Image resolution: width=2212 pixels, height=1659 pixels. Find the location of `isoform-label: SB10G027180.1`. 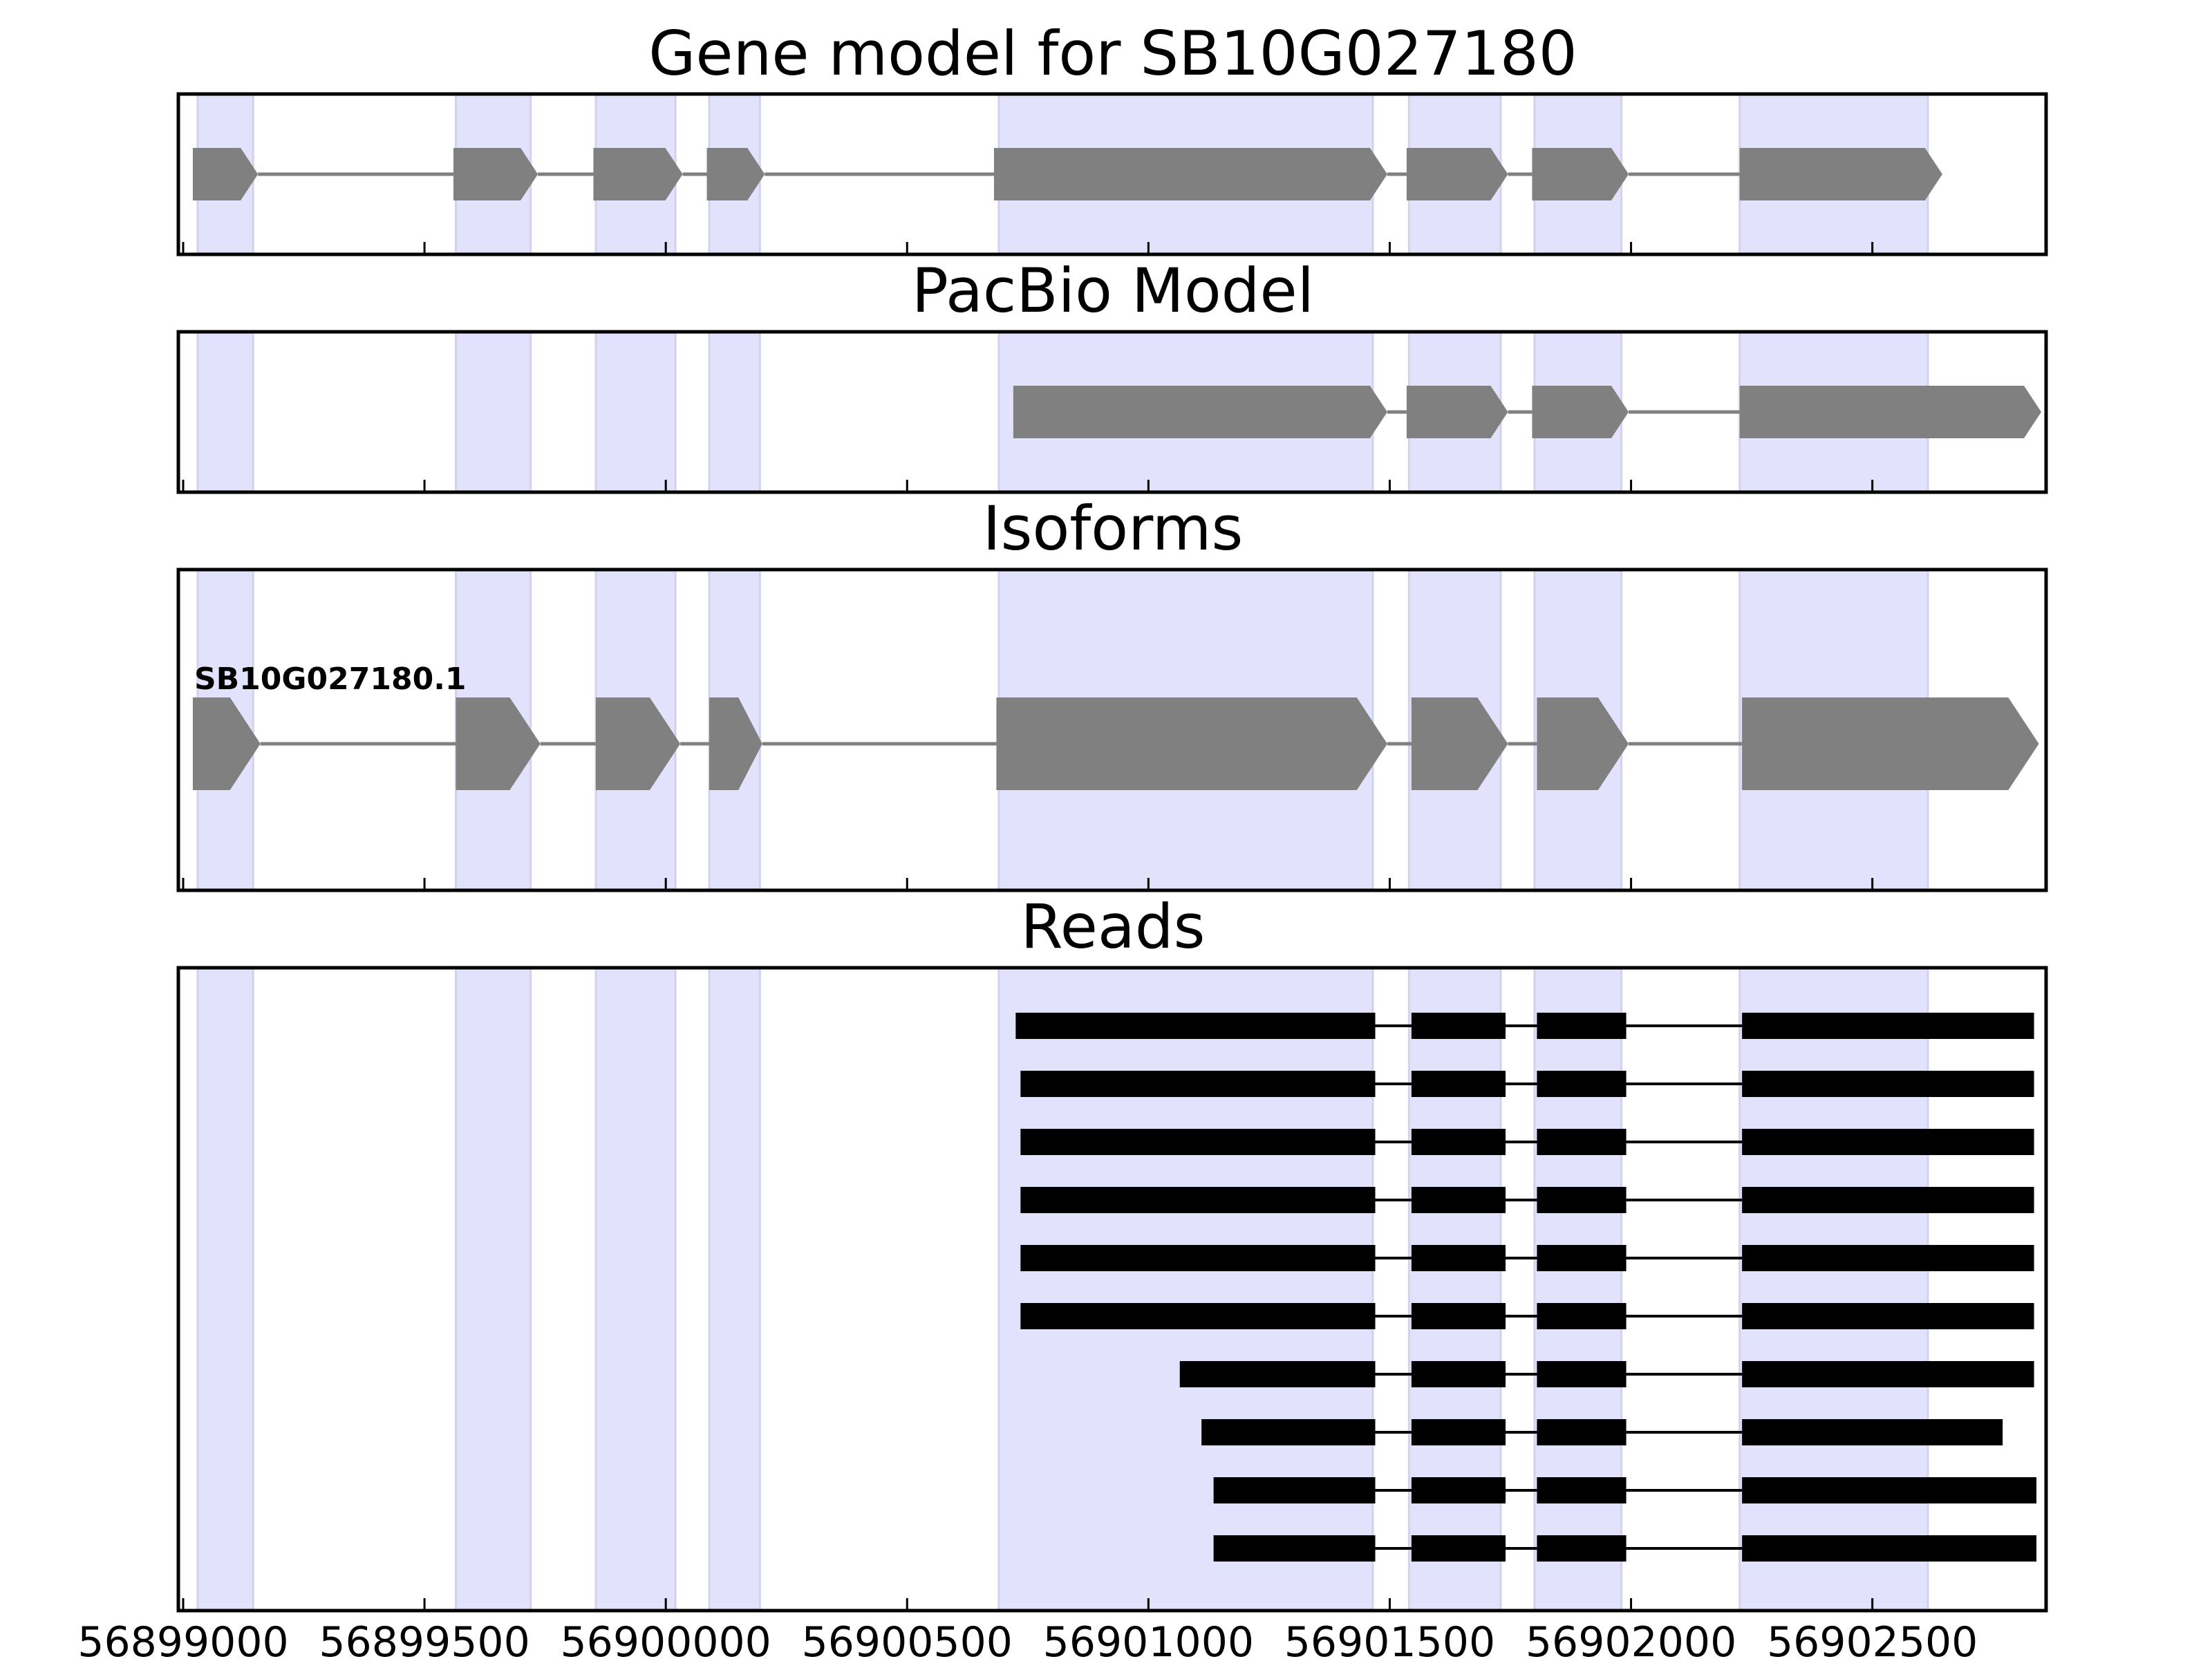

isoform-label: SB10G027180.1 is located at coordinates (330, 679).